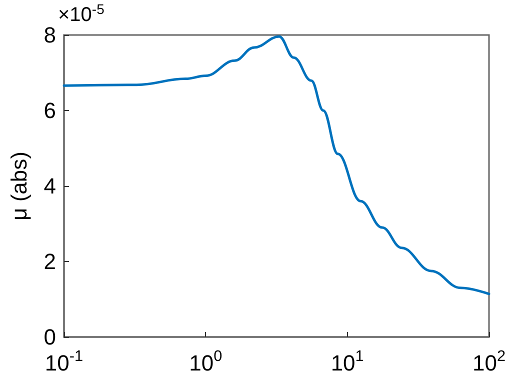 The width and height of the screenshot is (510, 381). I want to click on y-tick-label: 4, so click(50, 186).